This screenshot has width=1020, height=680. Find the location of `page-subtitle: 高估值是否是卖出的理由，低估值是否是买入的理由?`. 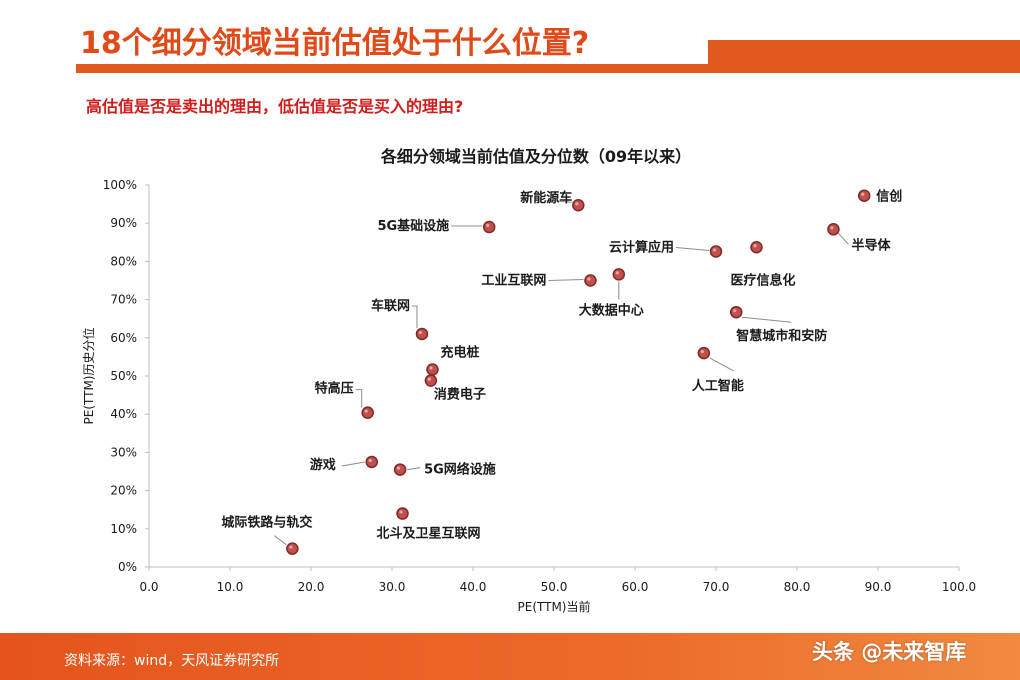

page-subtitle: 高估值是否是卖出的理由，低估值是否是买入的理由? is located at coordinates (275, 106).